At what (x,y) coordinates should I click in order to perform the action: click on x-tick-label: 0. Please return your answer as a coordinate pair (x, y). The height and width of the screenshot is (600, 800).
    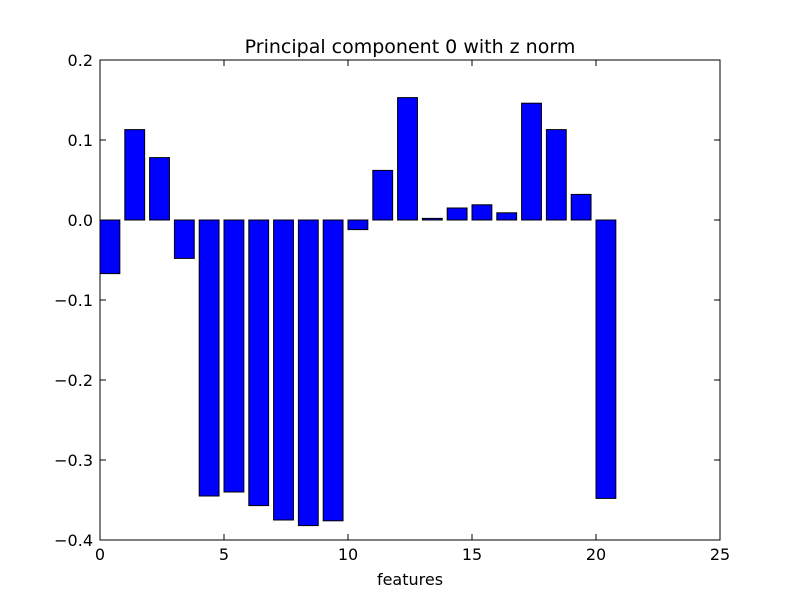
    Looking at the image, I should click on (100, 554).